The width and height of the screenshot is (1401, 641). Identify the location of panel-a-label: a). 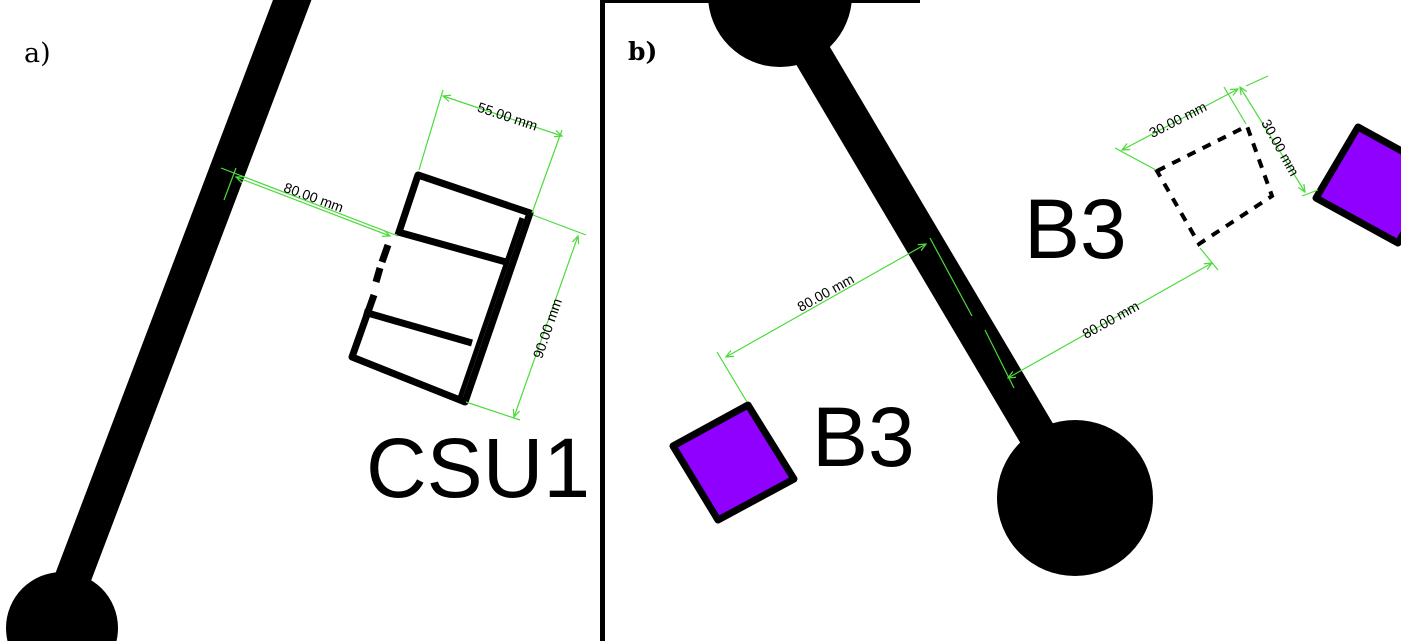
(37, 53).